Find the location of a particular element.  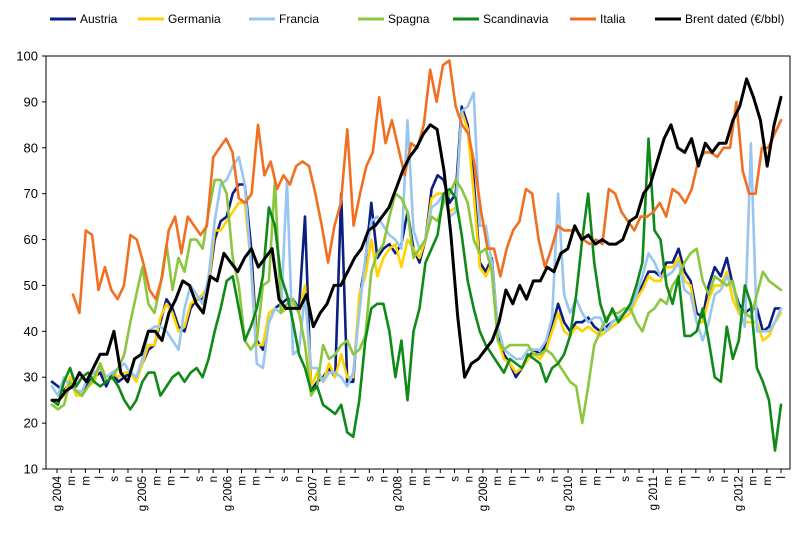

y-tick-label: 50 is located at coordinates (31, 285).